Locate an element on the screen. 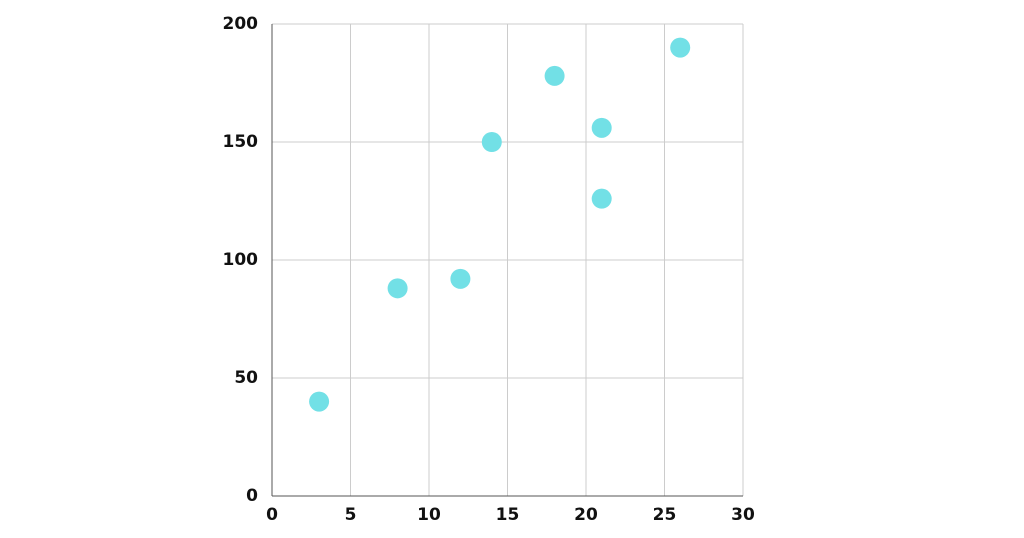 Image resolution: width=1024 pixels, height=538 pixels. y-tick-label: 50 is located at coordinates (246, 378).